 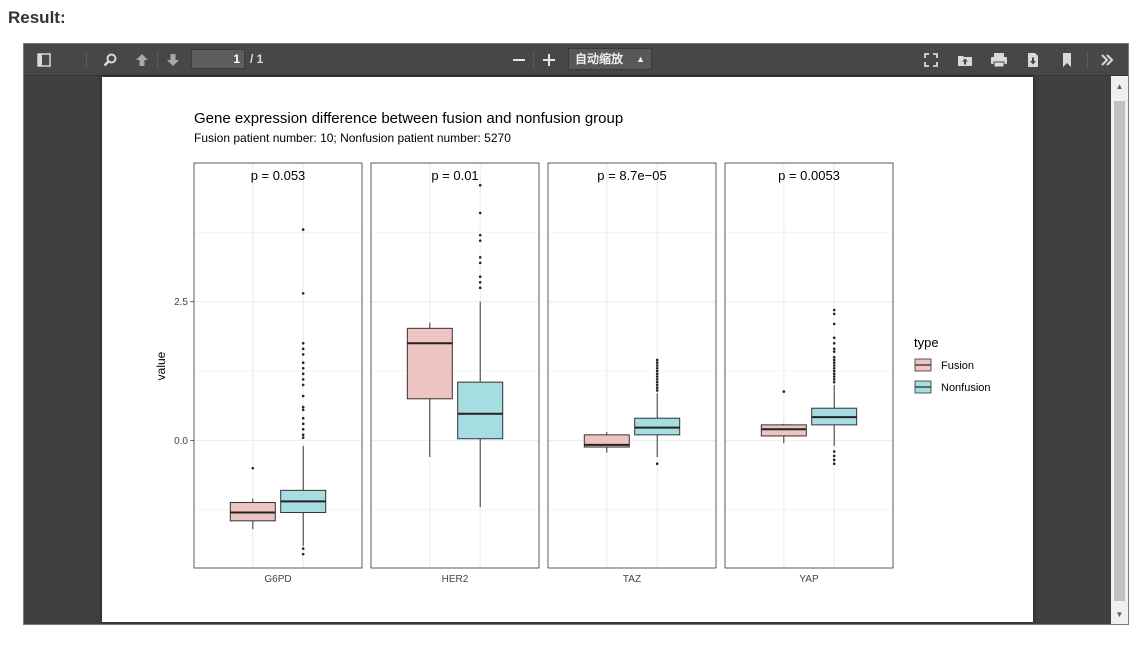 I want to click on x-tick-label: YAP, so click(x=809, y=579).